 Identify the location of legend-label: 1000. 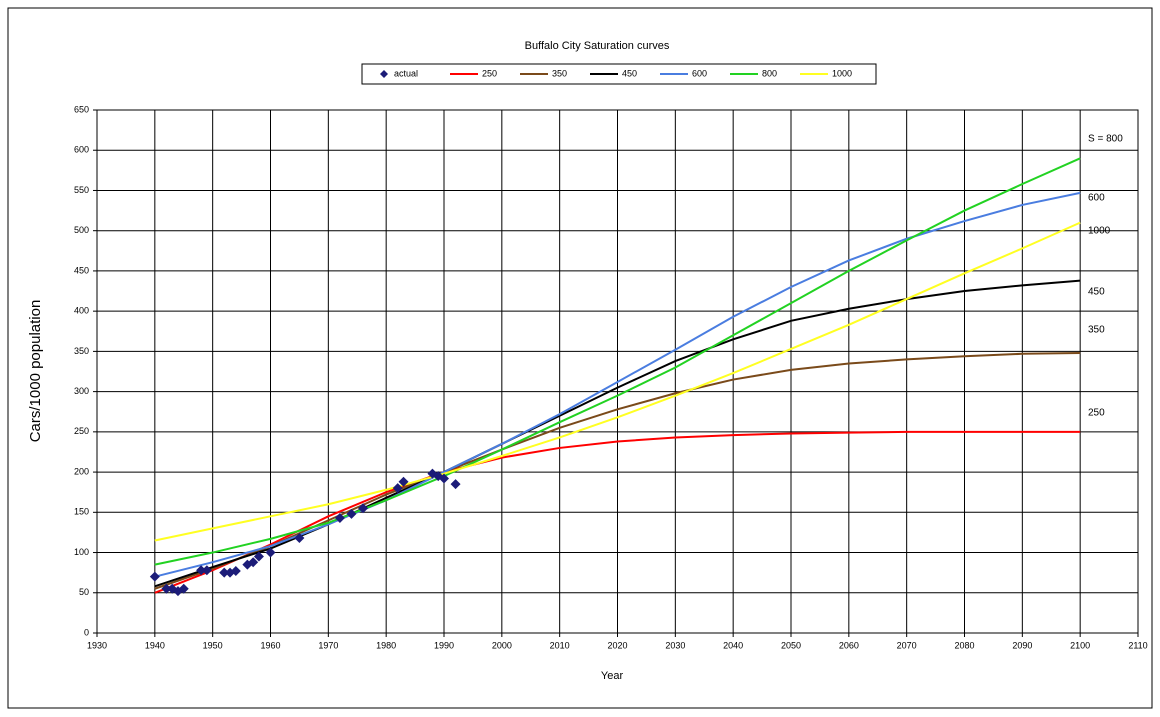
(842, 73).